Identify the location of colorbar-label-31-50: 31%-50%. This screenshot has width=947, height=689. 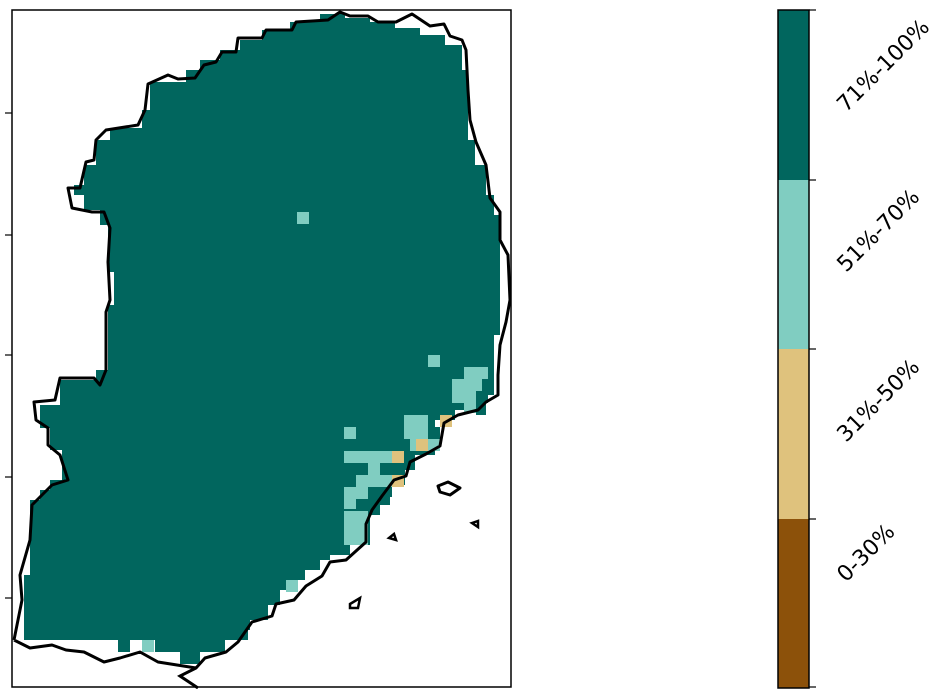
(879, 401).